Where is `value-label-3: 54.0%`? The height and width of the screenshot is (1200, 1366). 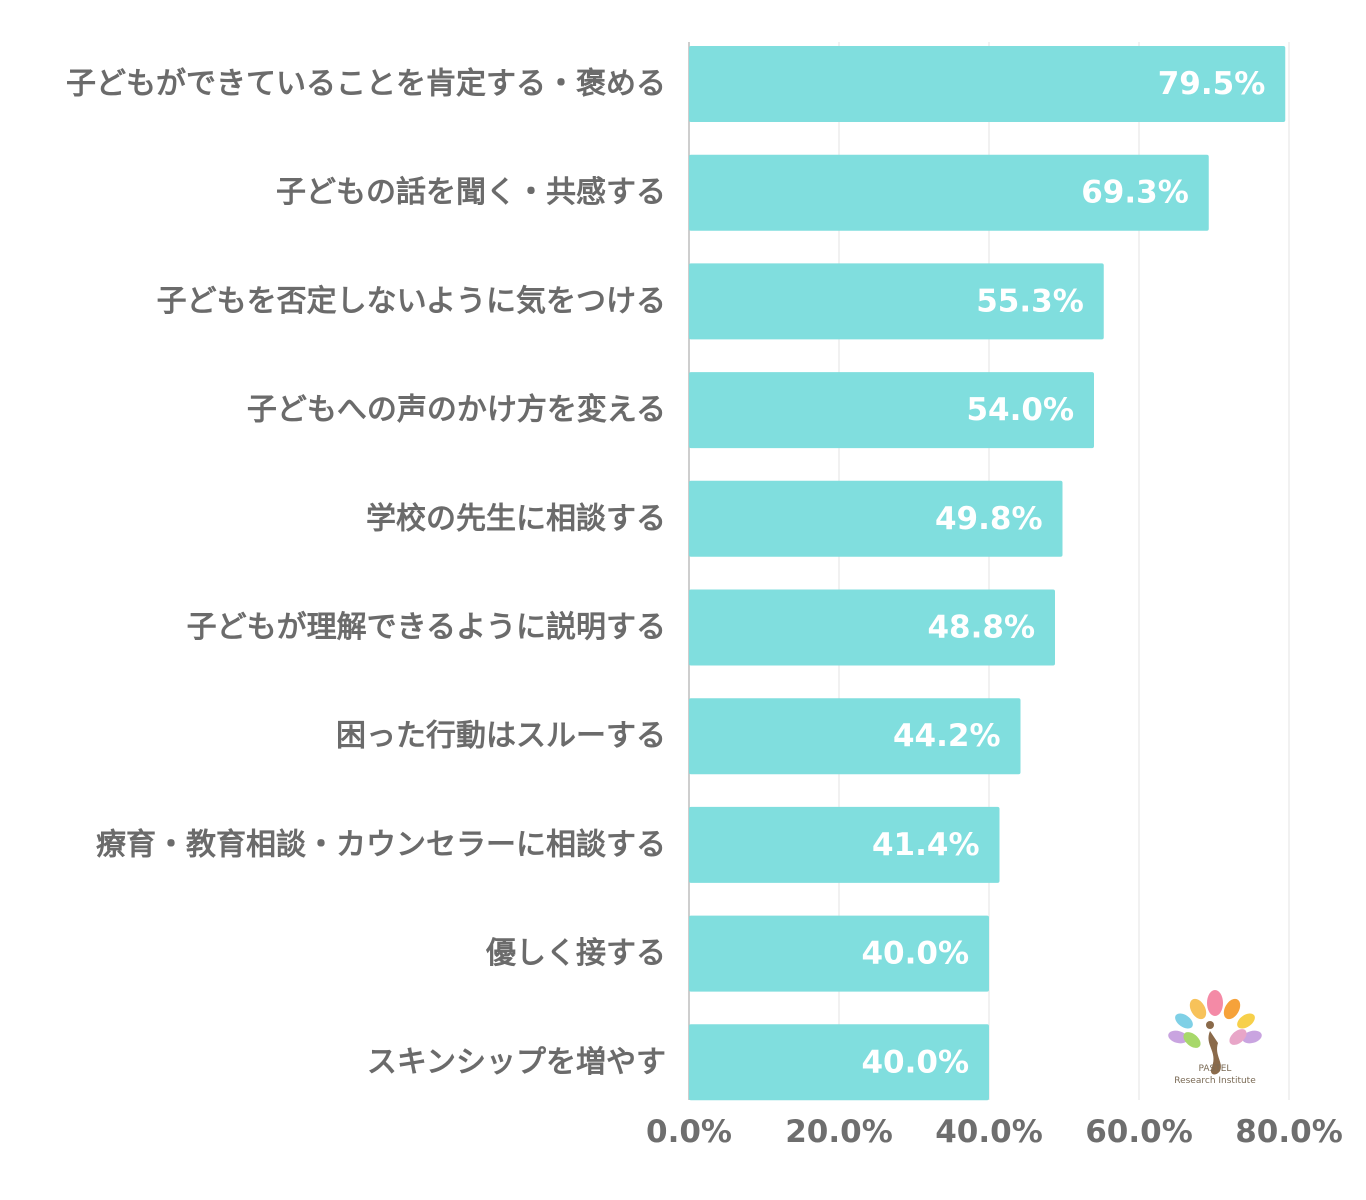 value-label-3: 54.0% is located at coordinates (1020, 410).